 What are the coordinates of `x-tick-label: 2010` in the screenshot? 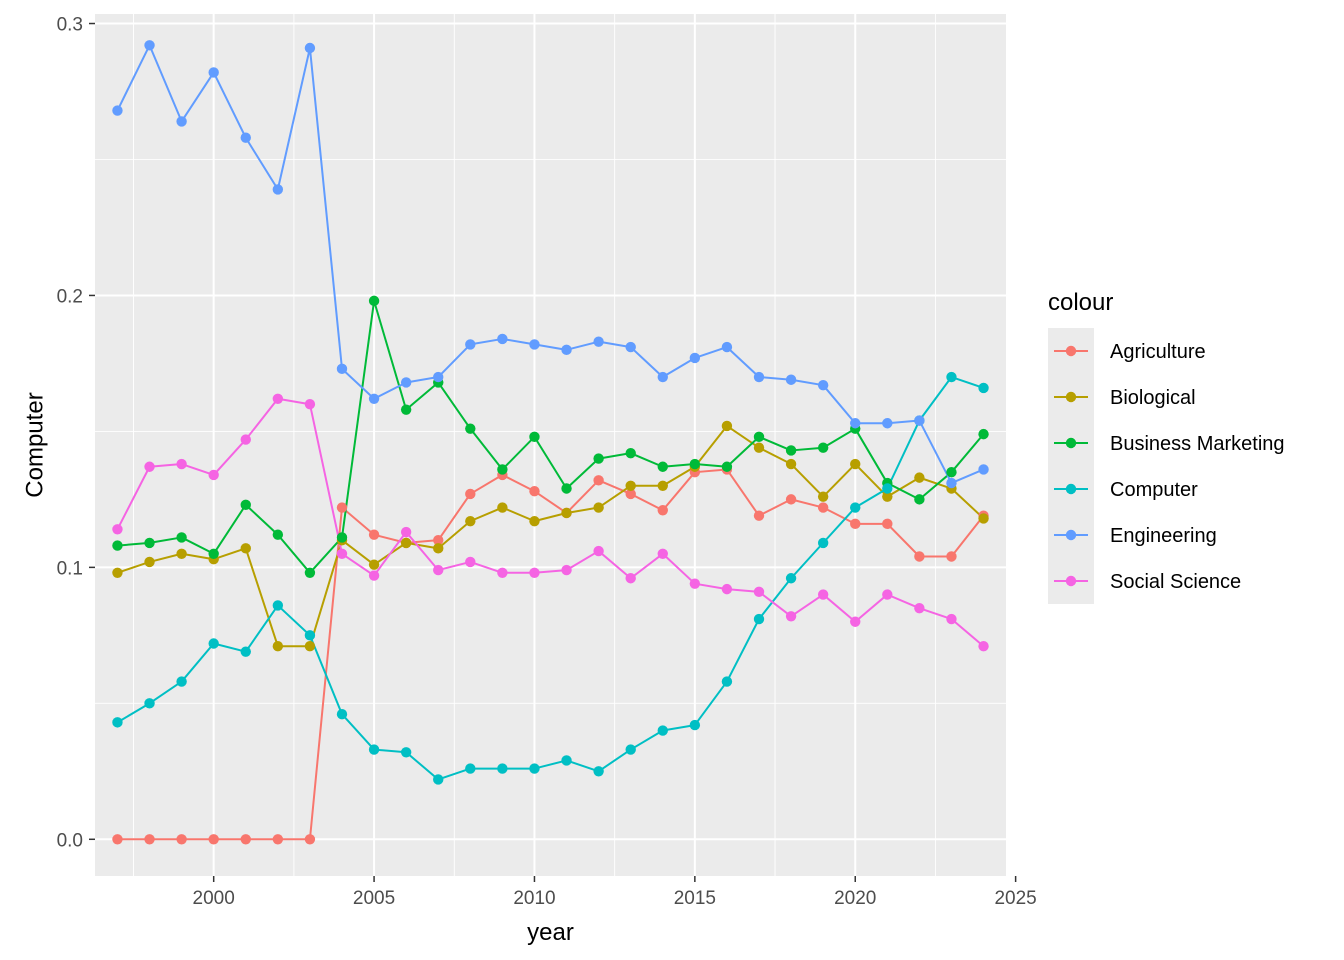 It's located at (534, 898).